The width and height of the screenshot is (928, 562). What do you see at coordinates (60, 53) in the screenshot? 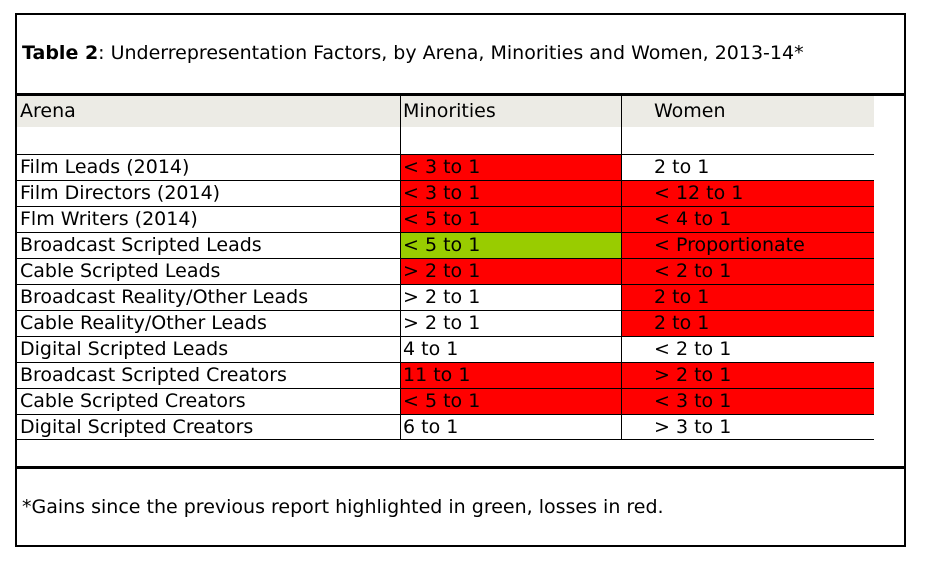
I see `table-title-label: Table 2` at bounding box center [60, 53].